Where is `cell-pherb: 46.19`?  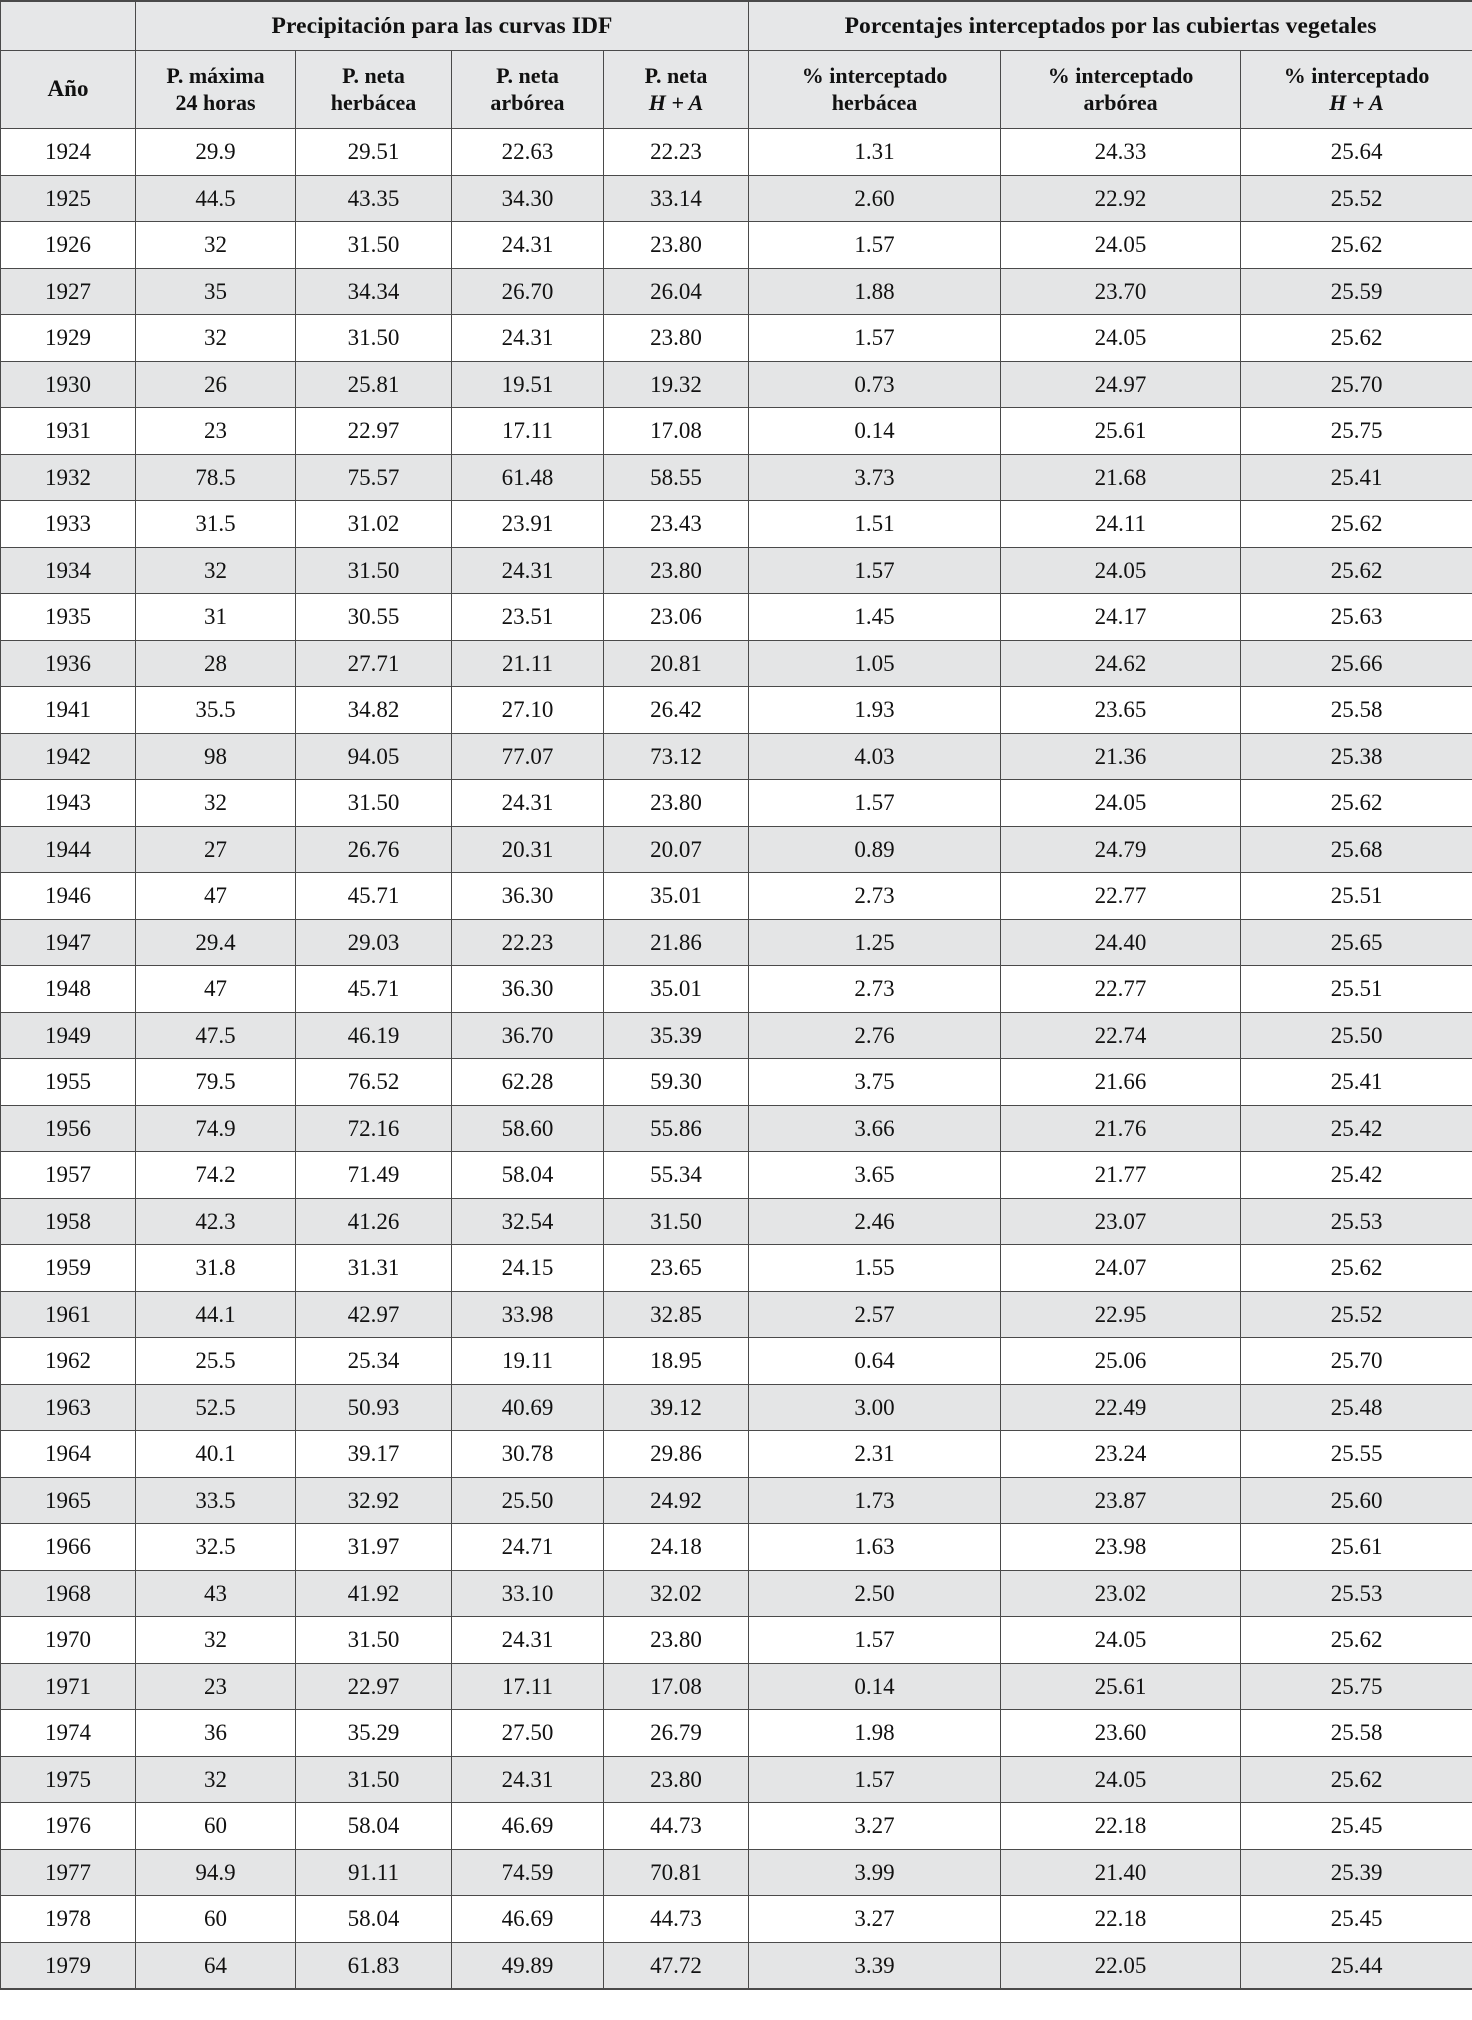 cell-pherb: 46.19 is located at coordinates (373, 1035).